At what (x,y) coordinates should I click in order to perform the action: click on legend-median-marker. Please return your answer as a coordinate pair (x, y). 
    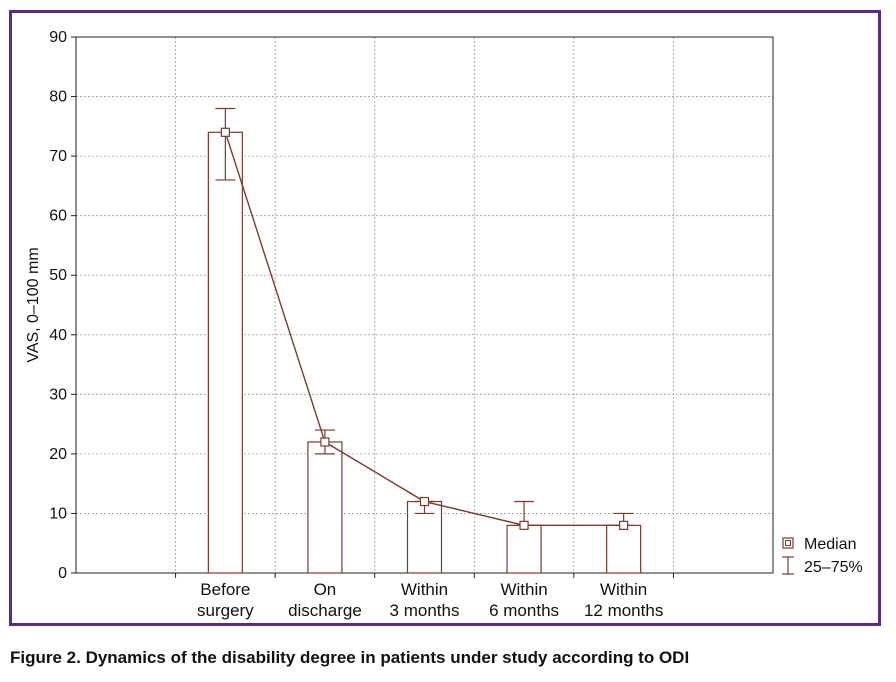
    Looking at the image, I should click on (788, 543).